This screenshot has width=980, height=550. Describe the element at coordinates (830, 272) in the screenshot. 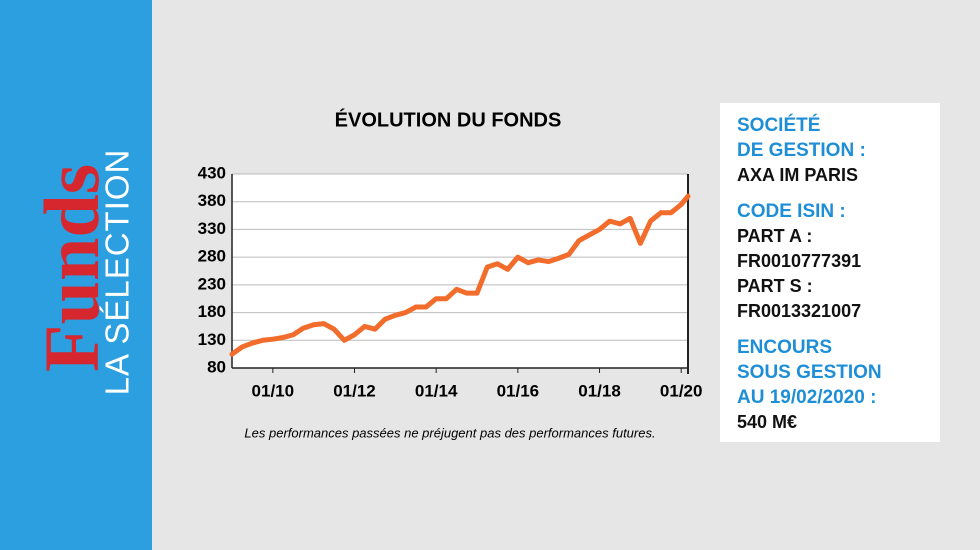

I see `info-box` at that location.